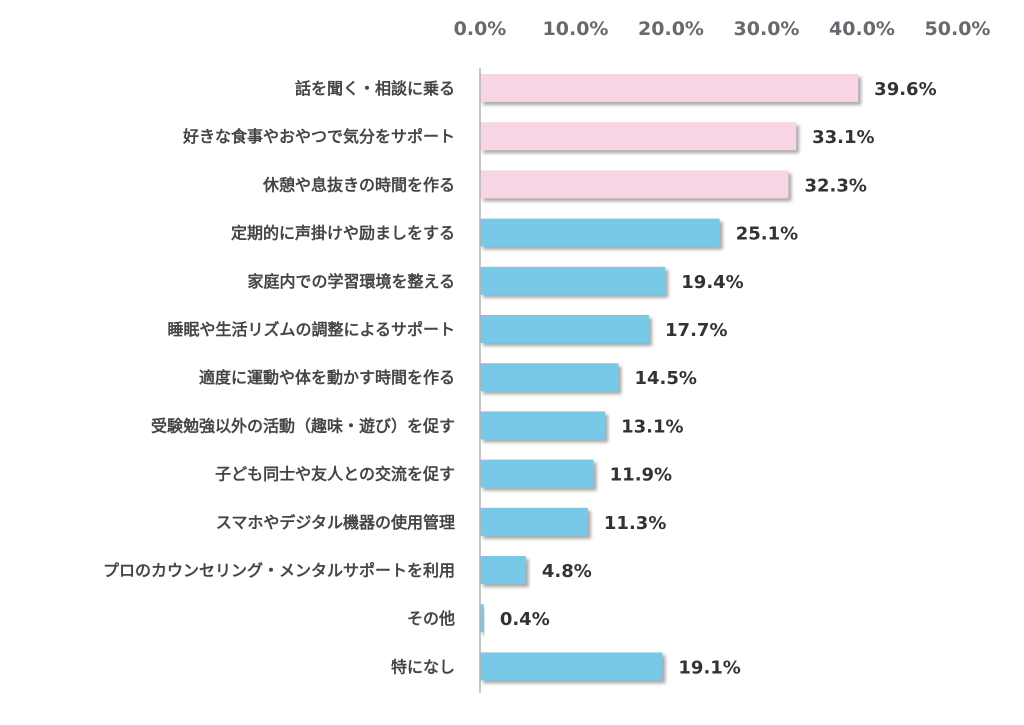  Describe the element at coordinates (335, 474) in the screenshot. I see `category-label: 子ども同士や友人との交流を促す` at that location.